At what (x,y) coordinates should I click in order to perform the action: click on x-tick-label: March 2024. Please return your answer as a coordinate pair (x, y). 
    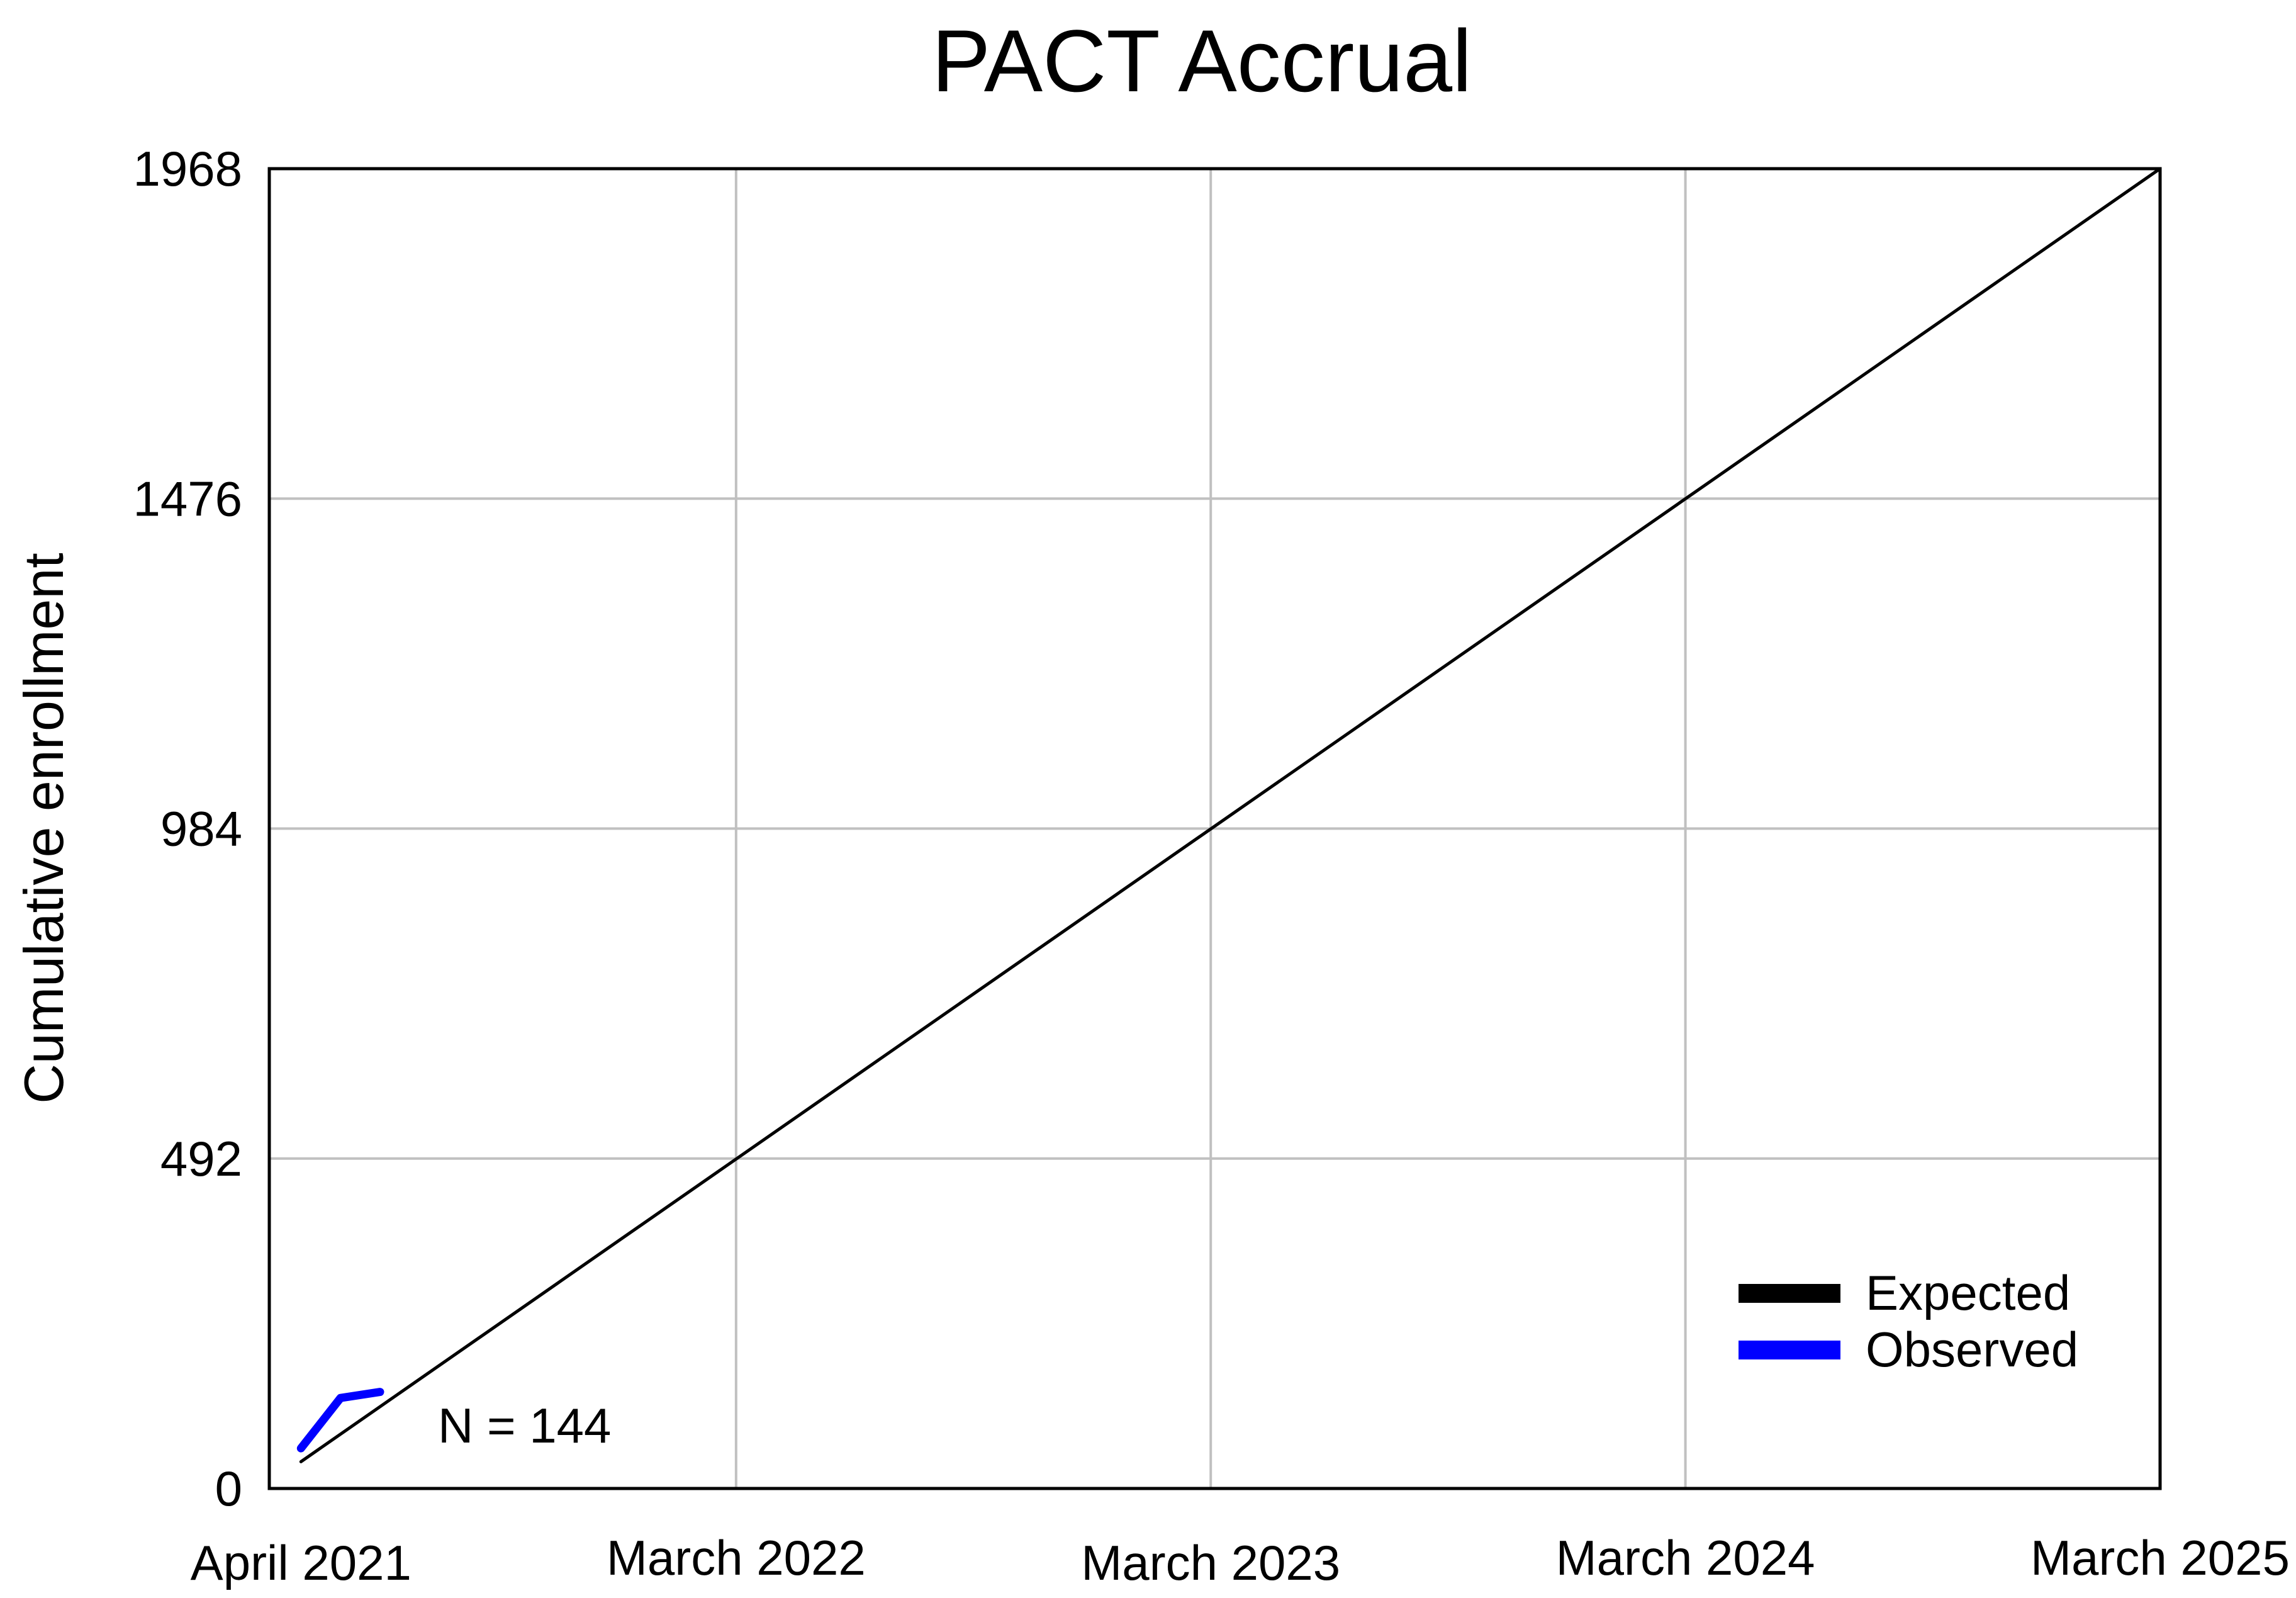
    Looking at the image, I should click on (1685, 1557).